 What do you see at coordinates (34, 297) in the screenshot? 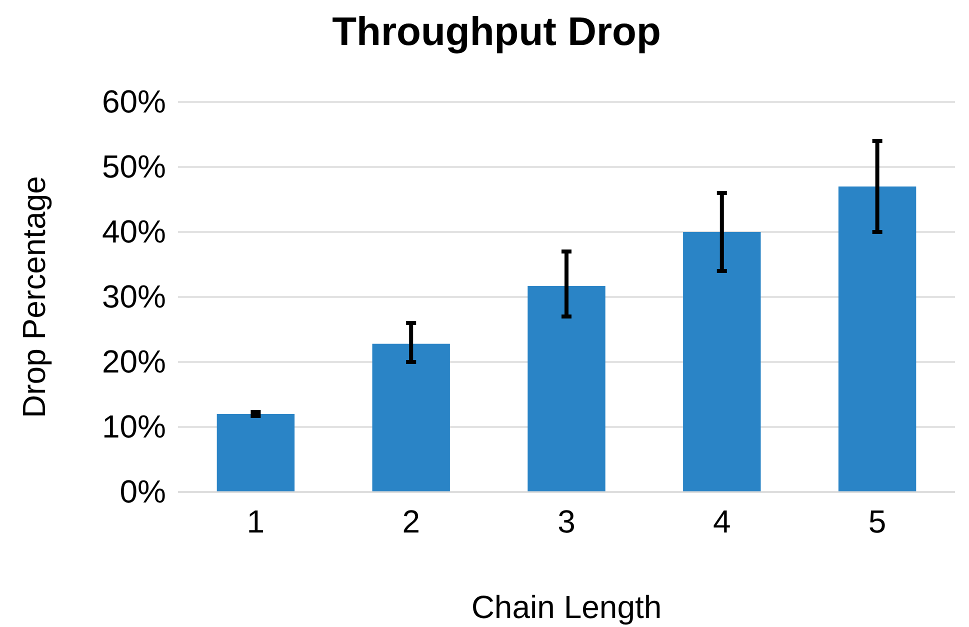
I see `y-axis-title: Drop Percentage` at bounding box center [34, 297].